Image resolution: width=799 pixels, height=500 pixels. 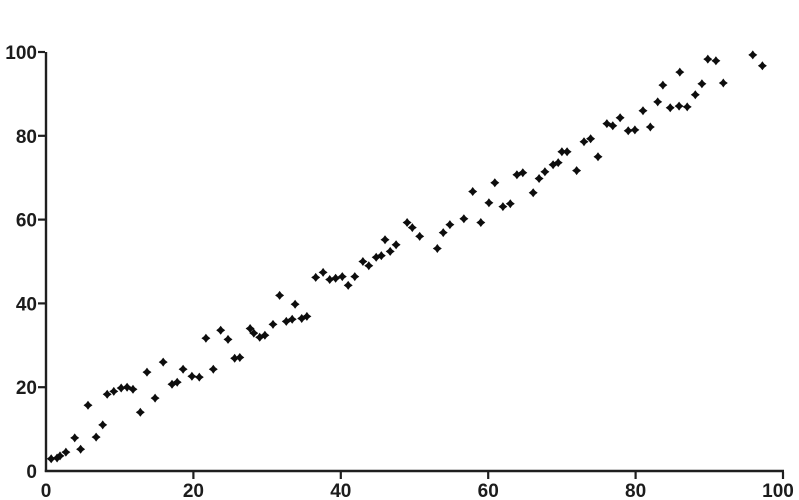 I want to click on x-tick-label: 100, so click(x=778, y=490).